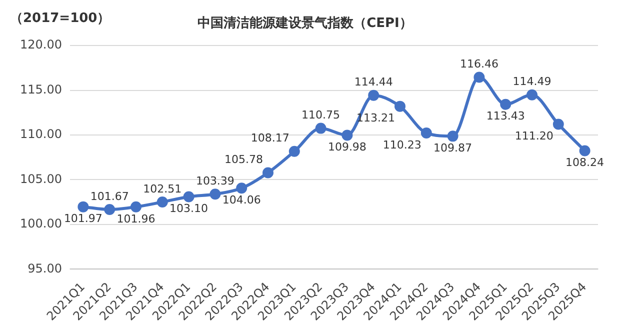  I want to click on y-tick-label: 120.00, so click(41, 45).